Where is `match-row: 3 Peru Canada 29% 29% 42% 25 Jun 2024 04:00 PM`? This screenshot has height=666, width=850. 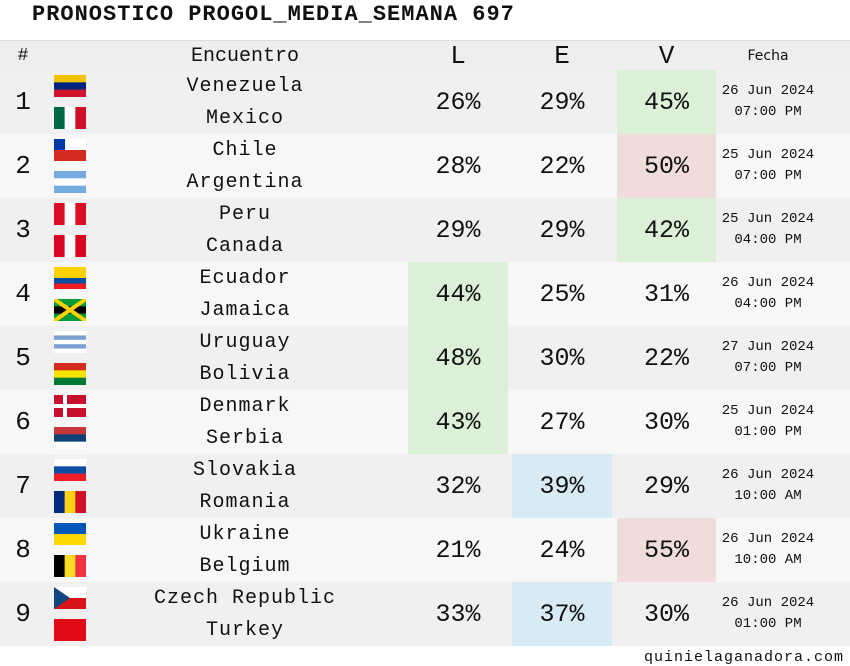
match-row: 3 Peru Canada 29% 29% 42% 25 Jun 2024 04:00 PM is located at coordinates (425, 230).